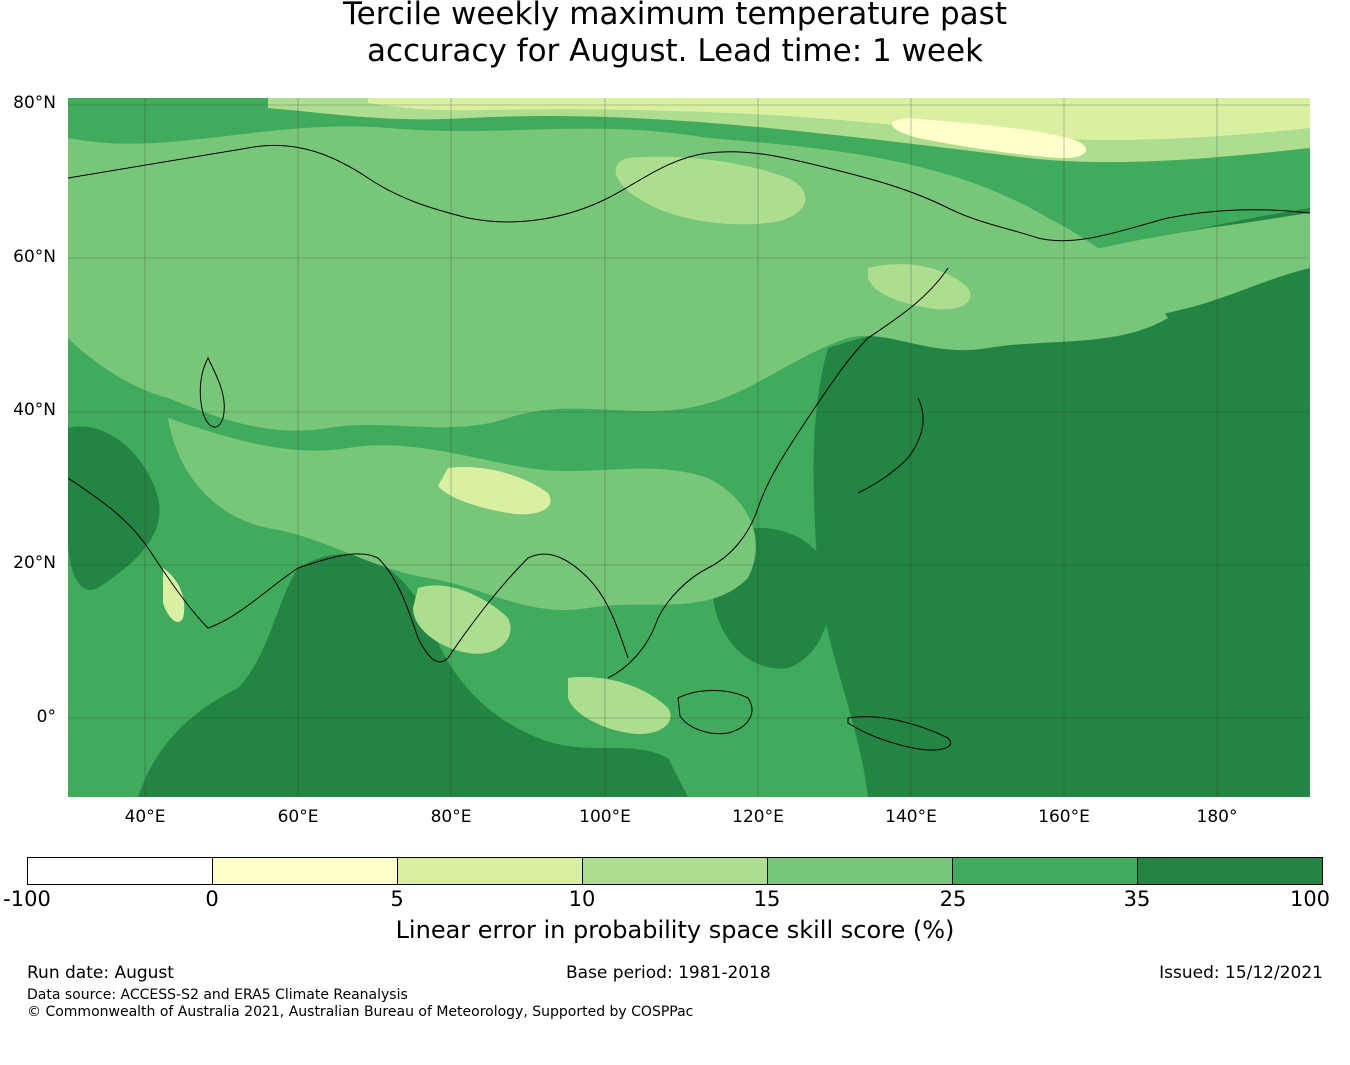  What do you see at coordinates (758, 817) in the screenshot?
I see `lon-label-120e: 120°E` at bounding box center [758, 817].